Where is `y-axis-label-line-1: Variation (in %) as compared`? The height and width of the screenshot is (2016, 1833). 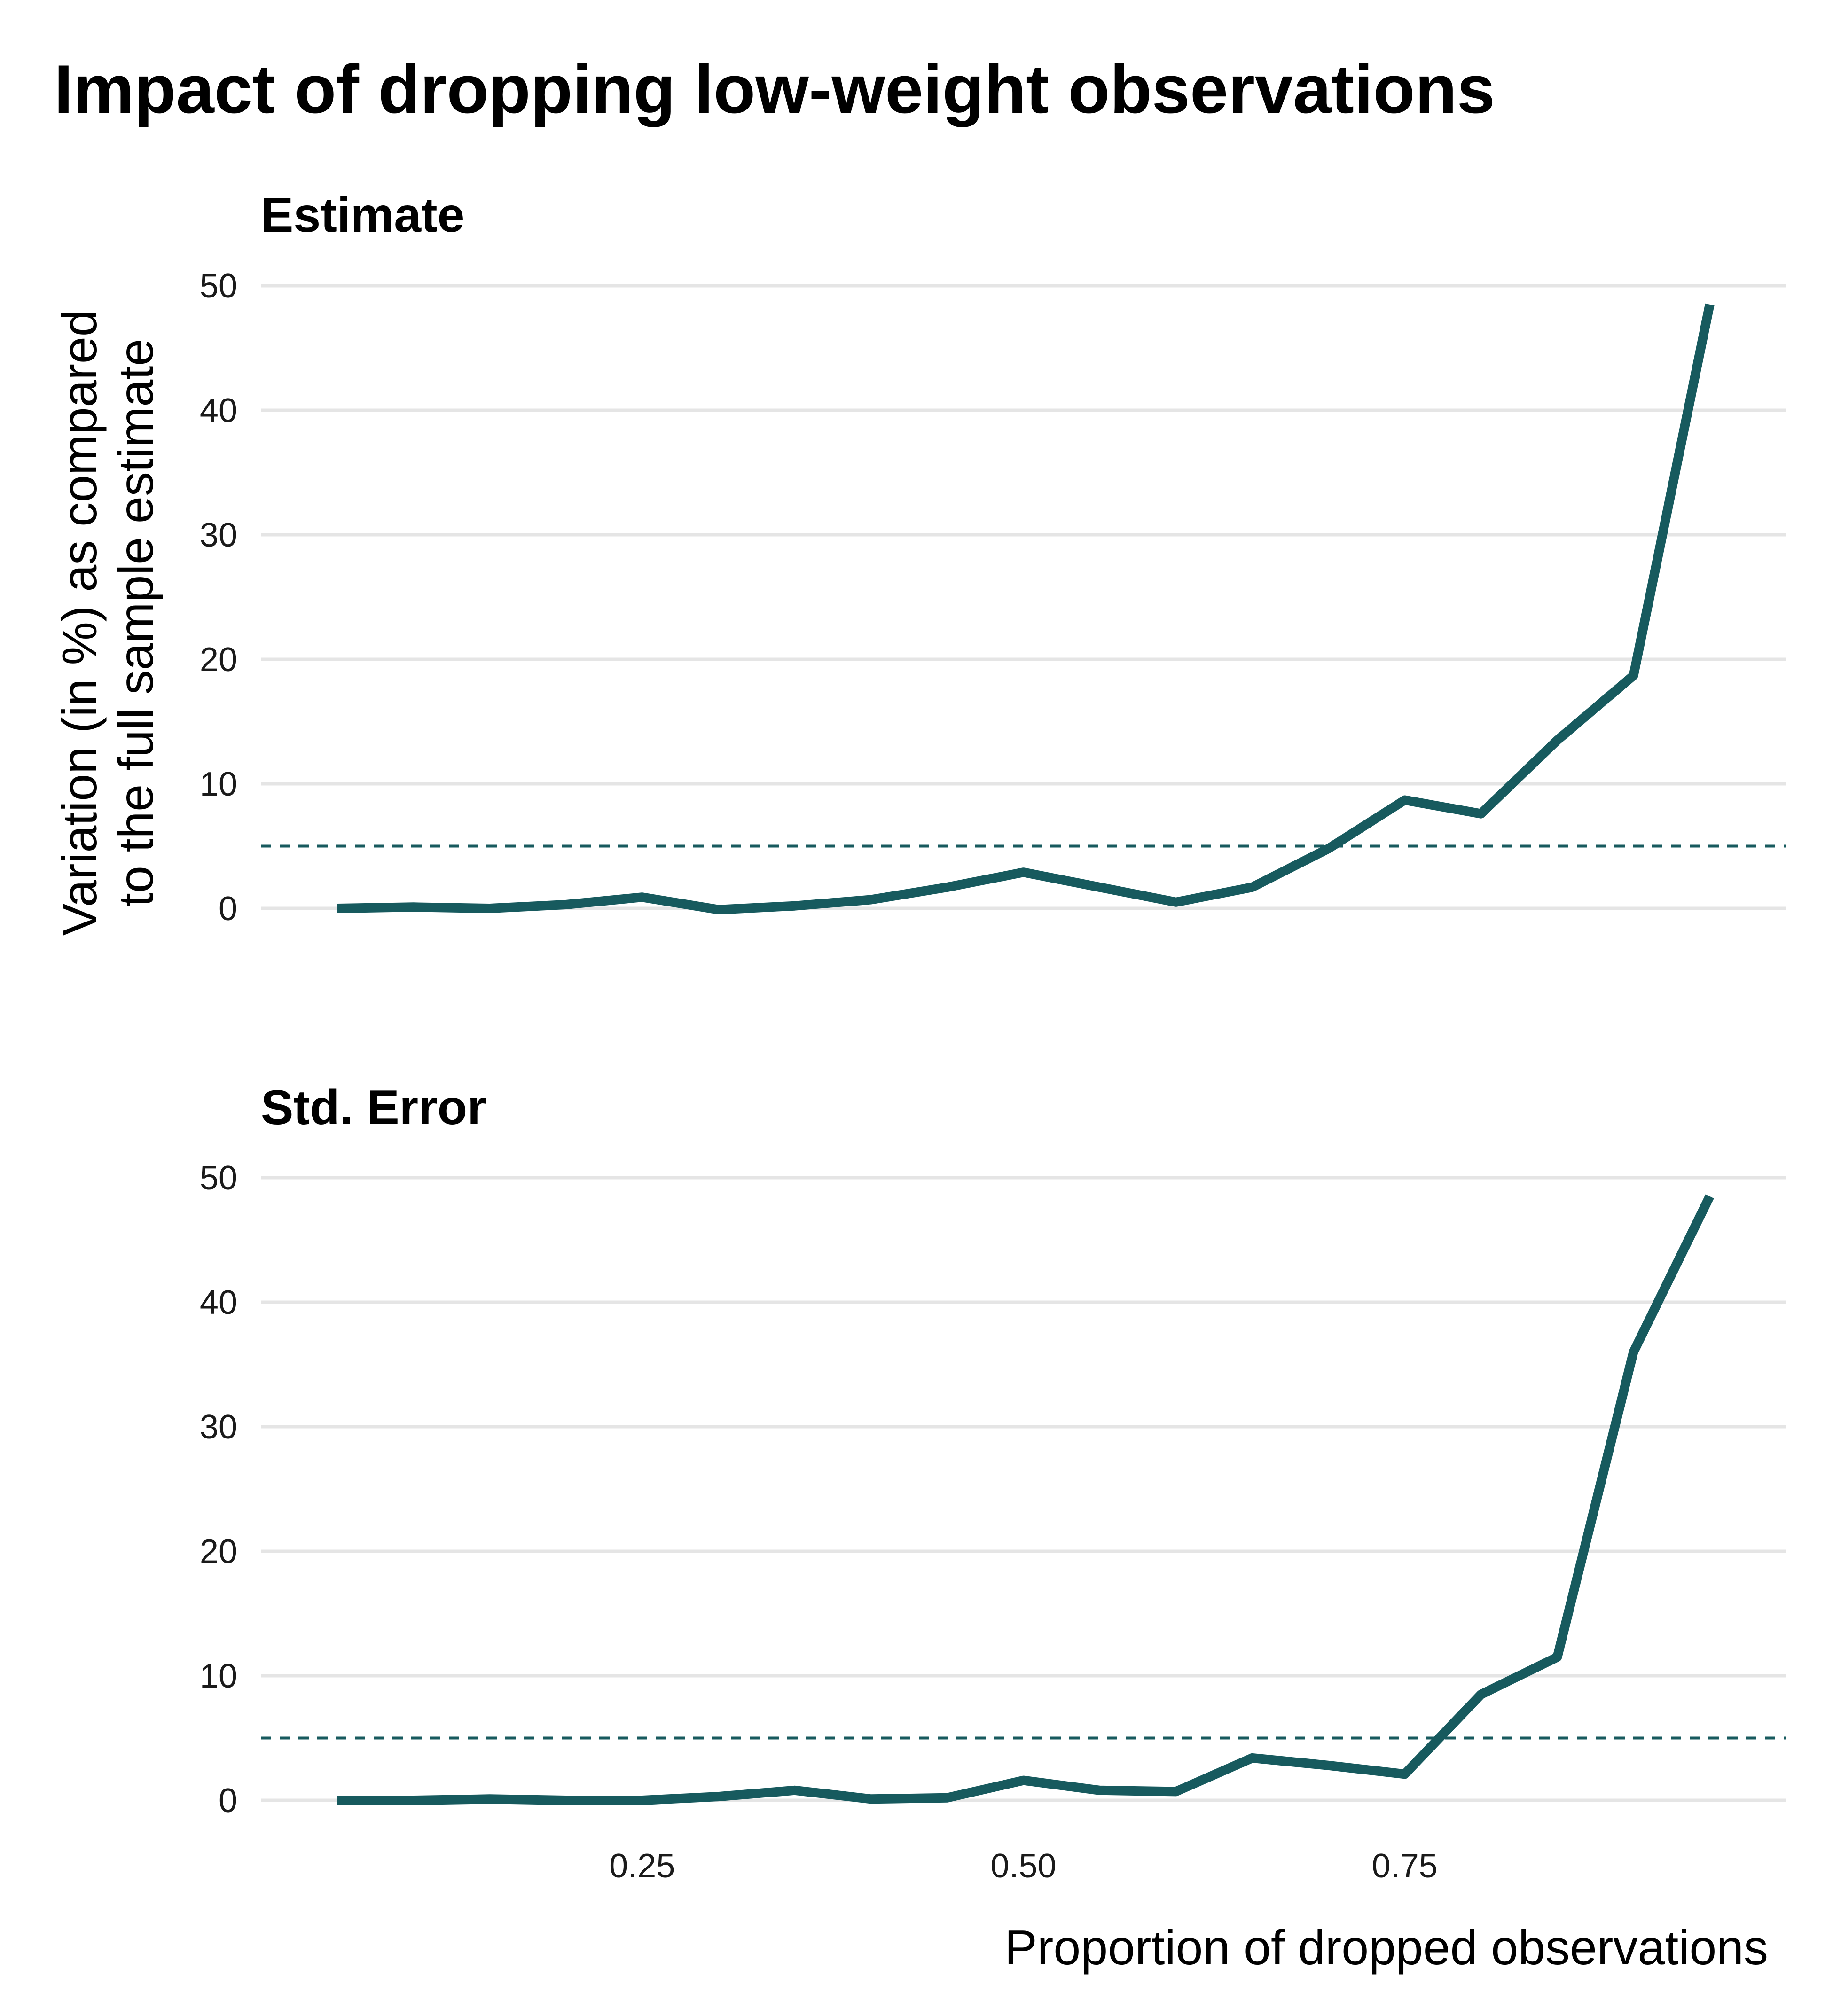
y-axis-label-line-1: Variation (in %) as compared is located at coordinates (80, 622).